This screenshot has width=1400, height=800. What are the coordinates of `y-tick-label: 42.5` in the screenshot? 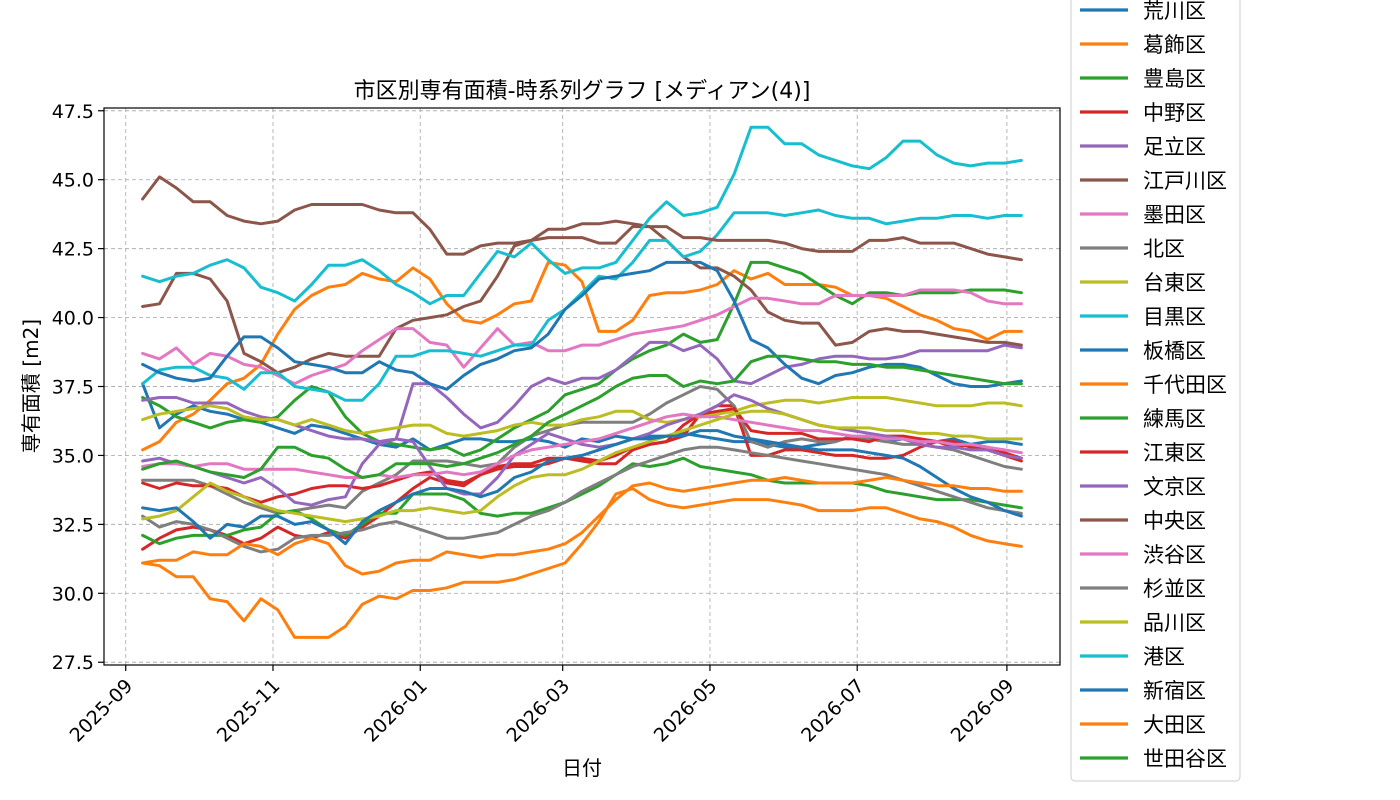 It's located at (73, 250).